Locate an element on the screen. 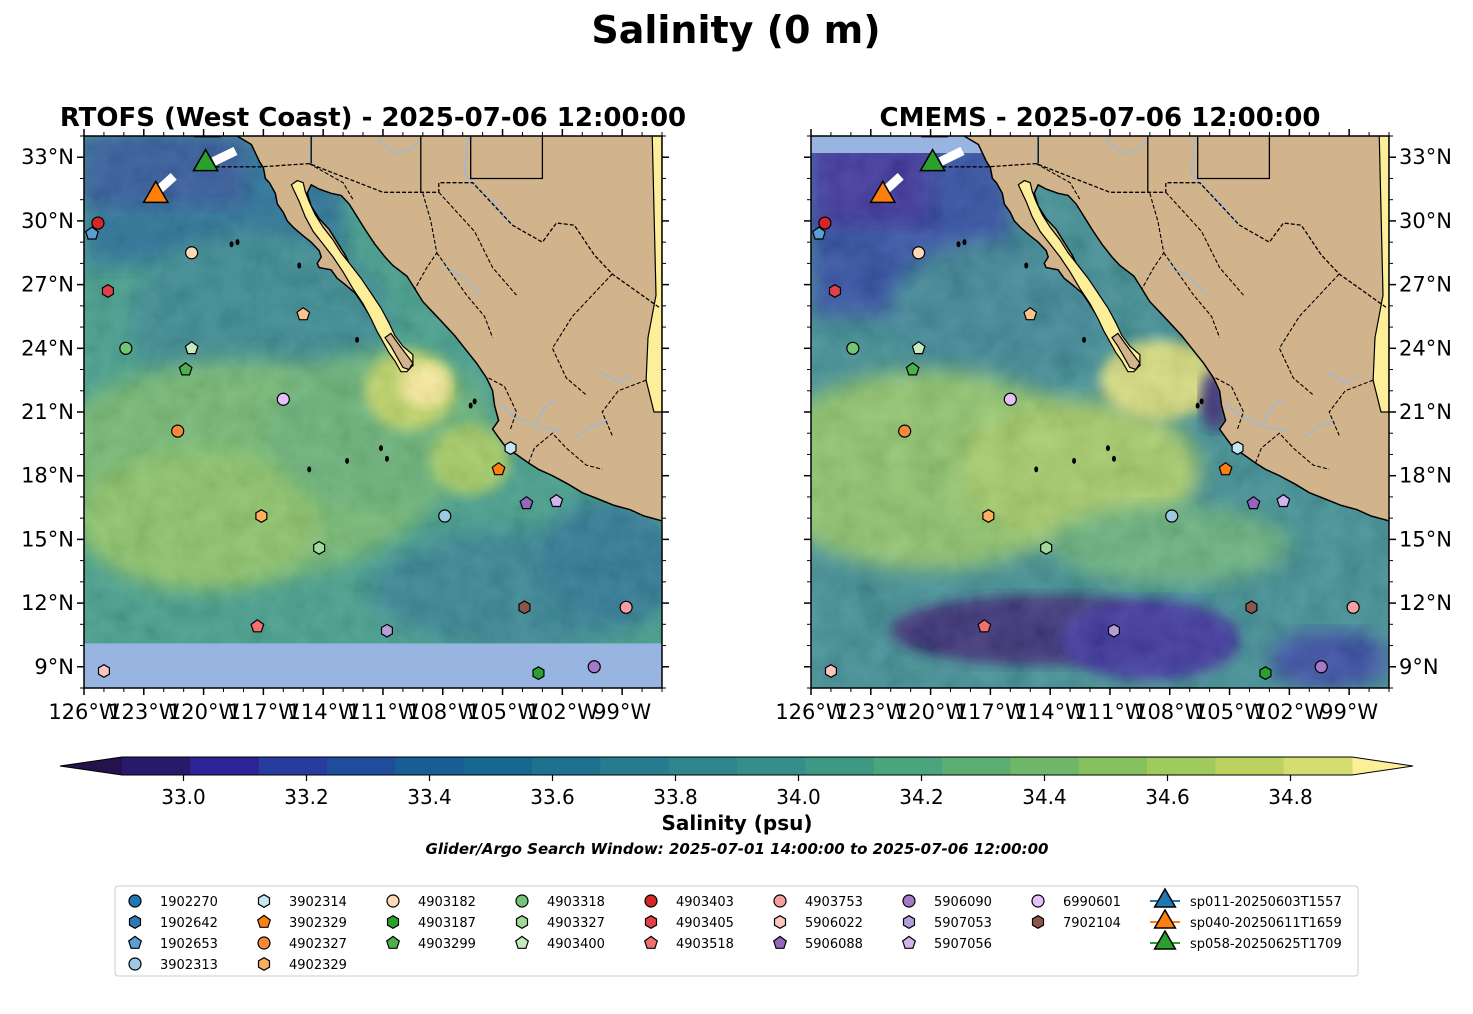  legend-glider-sp011-20250603T1557 is located at coordinates (1165, 897).